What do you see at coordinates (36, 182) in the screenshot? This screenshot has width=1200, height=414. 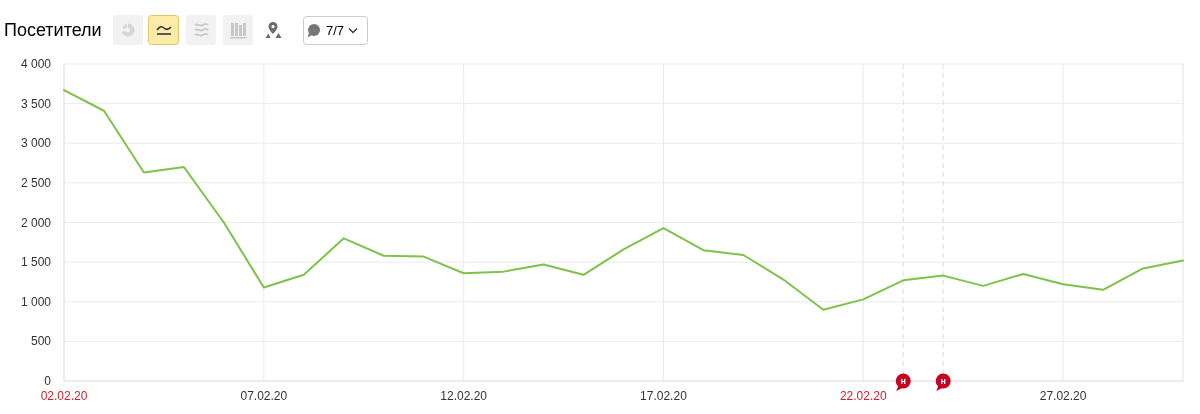 I see `y-tick-label: 2 500` at bounding box center [36, 182].